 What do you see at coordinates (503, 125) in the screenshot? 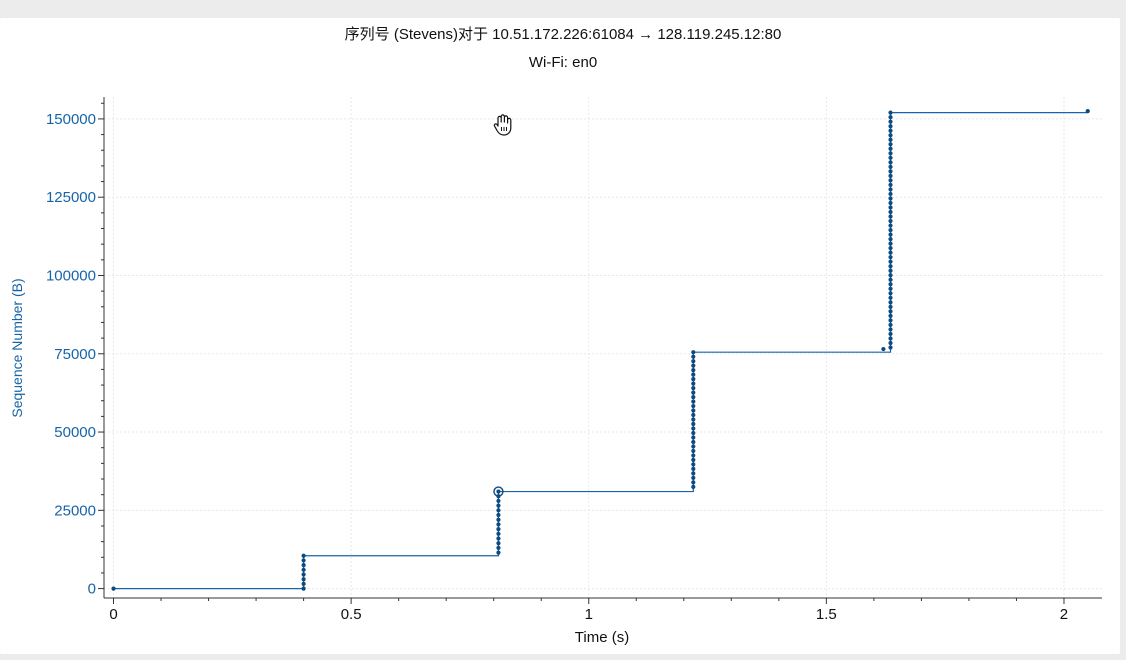
I see `hand-grab-icon` at bounding box center [503, 125].